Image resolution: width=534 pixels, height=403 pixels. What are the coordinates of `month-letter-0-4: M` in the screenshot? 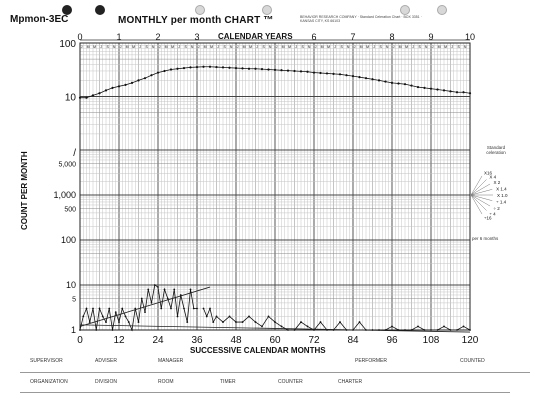 It's located at (94, 47).